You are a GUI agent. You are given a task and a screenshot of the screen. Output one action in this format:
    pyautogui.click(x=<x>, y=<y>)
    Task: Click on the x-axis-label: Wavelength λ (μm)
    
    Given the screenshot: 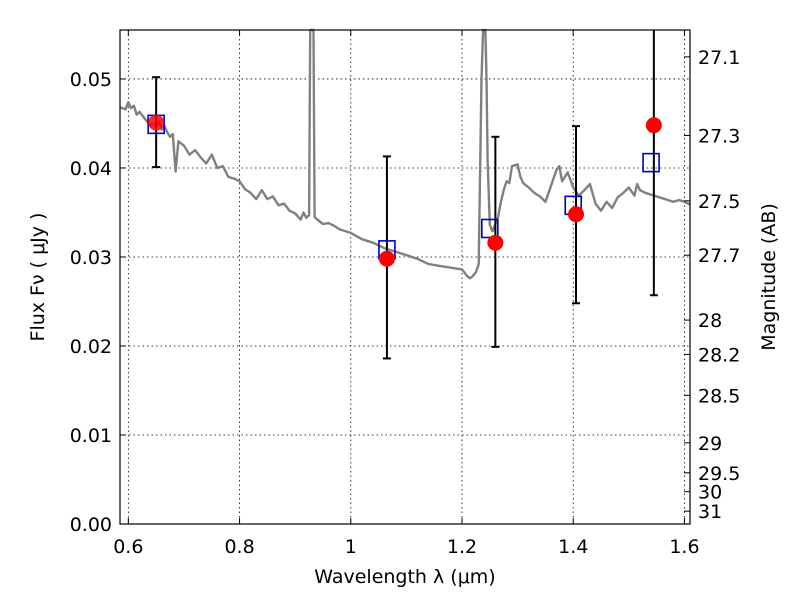 What is the action you would take?
    pyautogui.click(x=404, y=577)
    